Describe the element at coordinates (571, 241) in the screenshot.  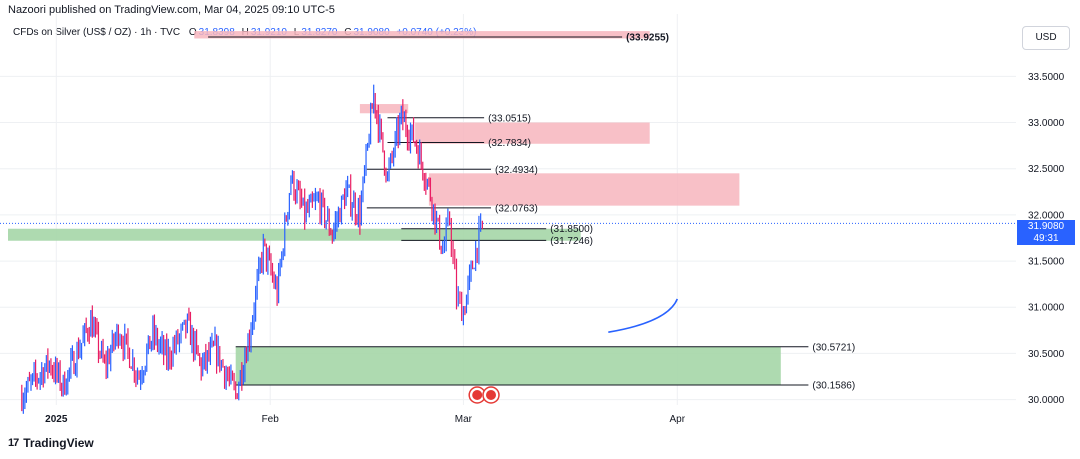
I see `level-label-6: (31.7246)` at that location.